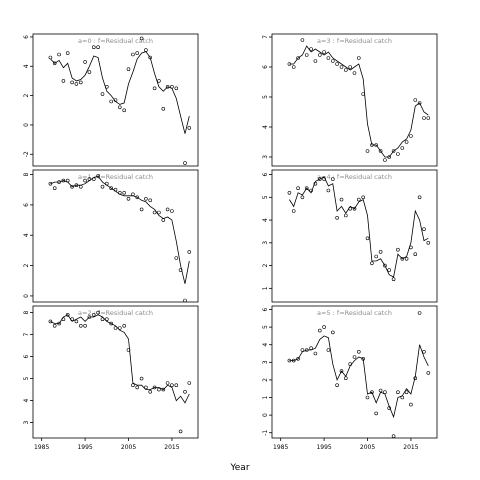 This screenshot has height=480, width=480. What do you see at coordinates (115, 177) in the screenshot?
I see `panel-title: a=1 : f=Residual catch` at bounding box center [115, 177].